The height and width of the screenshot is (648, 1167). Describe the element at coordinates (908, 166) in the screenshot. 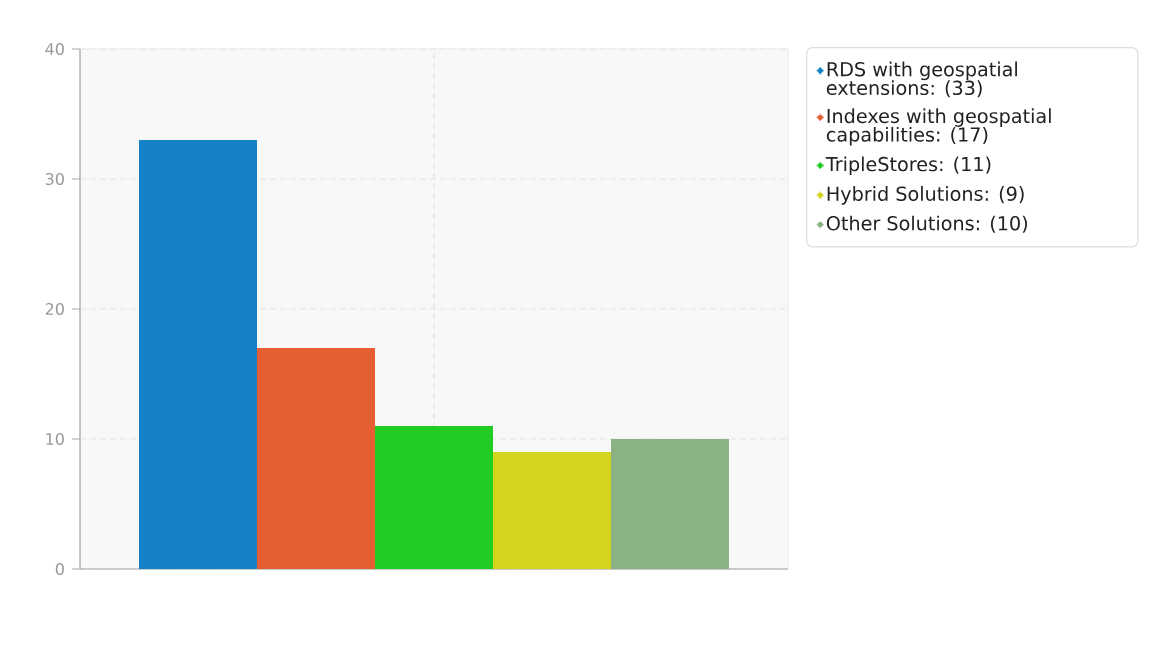

I see `legend-label: TripleStores: (11)` at that location.